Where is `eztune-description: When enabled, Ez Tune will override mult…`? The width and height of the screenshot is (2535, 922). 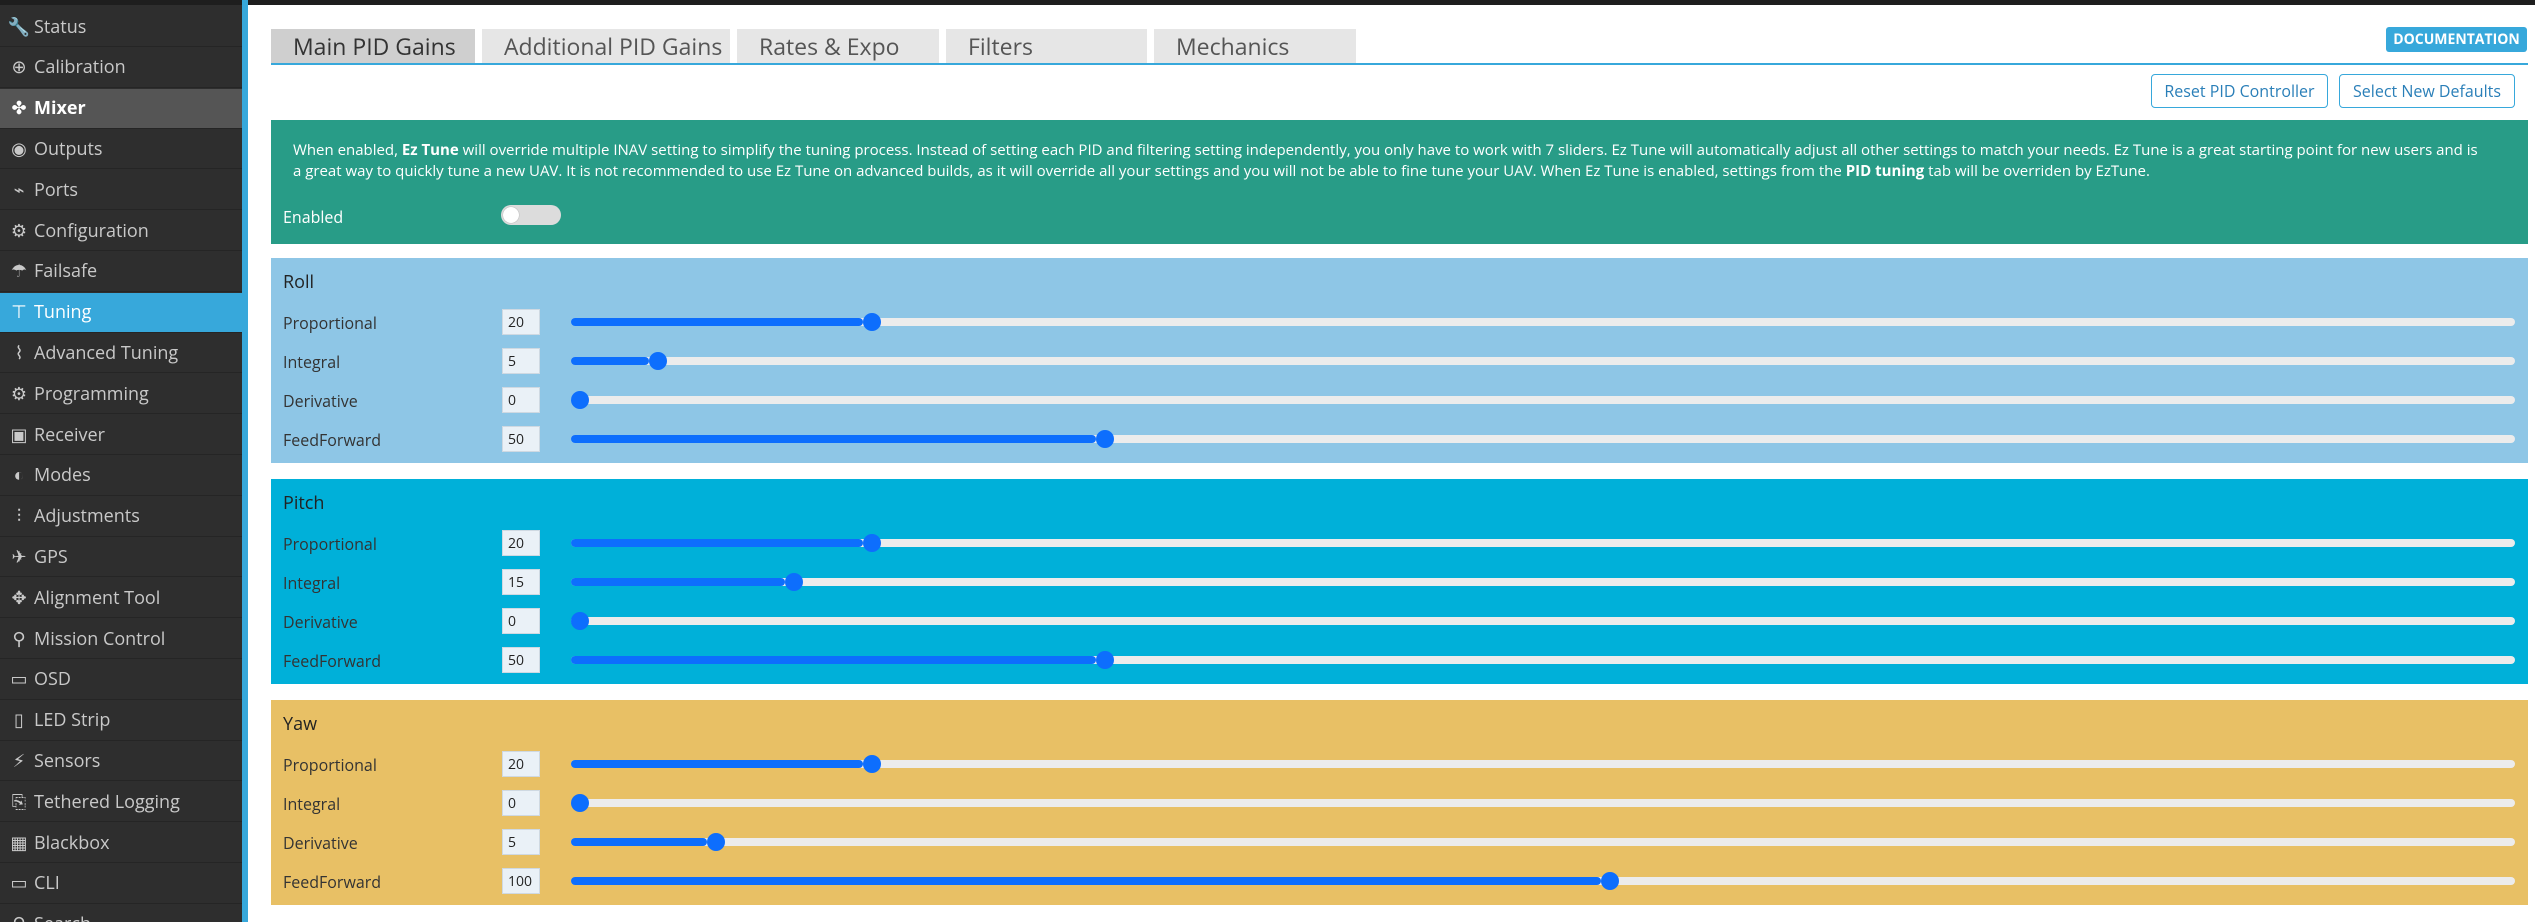
eztune-description: When enabled, Ez Tune will override mult… is located at coordinates (1385, 160).